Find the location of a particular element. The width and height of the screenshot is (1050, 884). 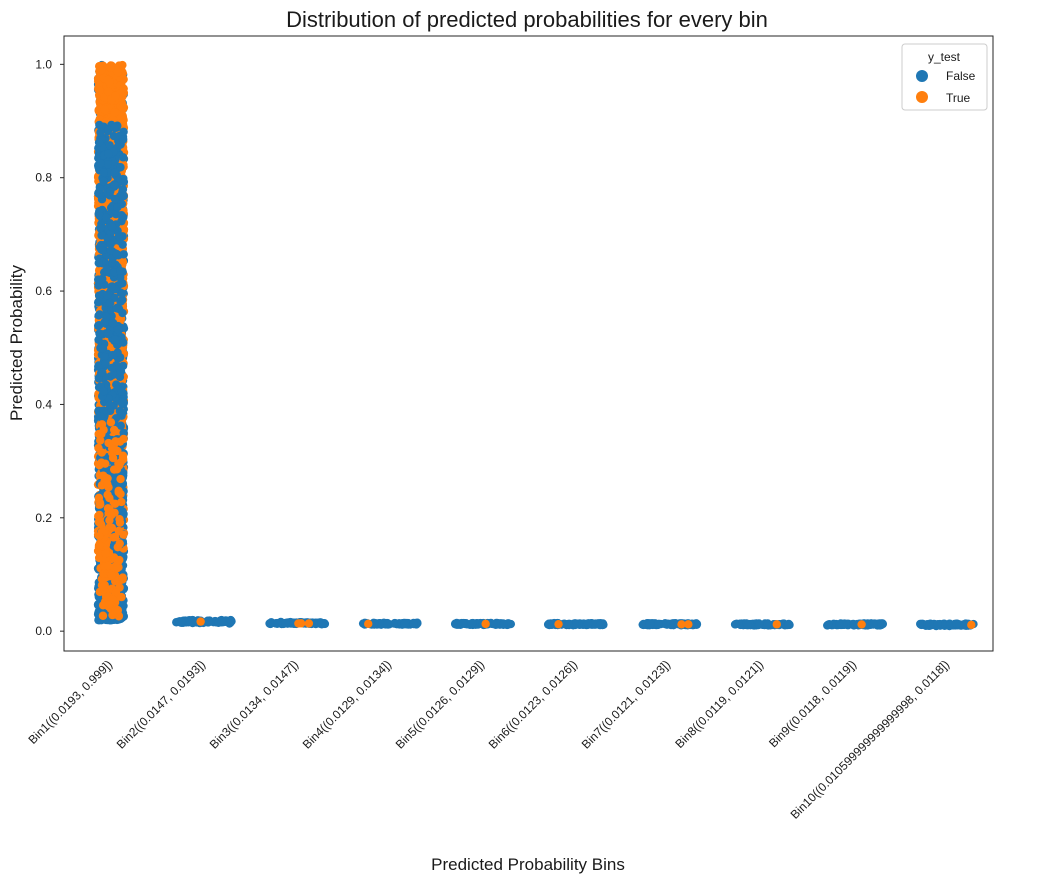

bin-5-points is located at coordinates (483, 624).